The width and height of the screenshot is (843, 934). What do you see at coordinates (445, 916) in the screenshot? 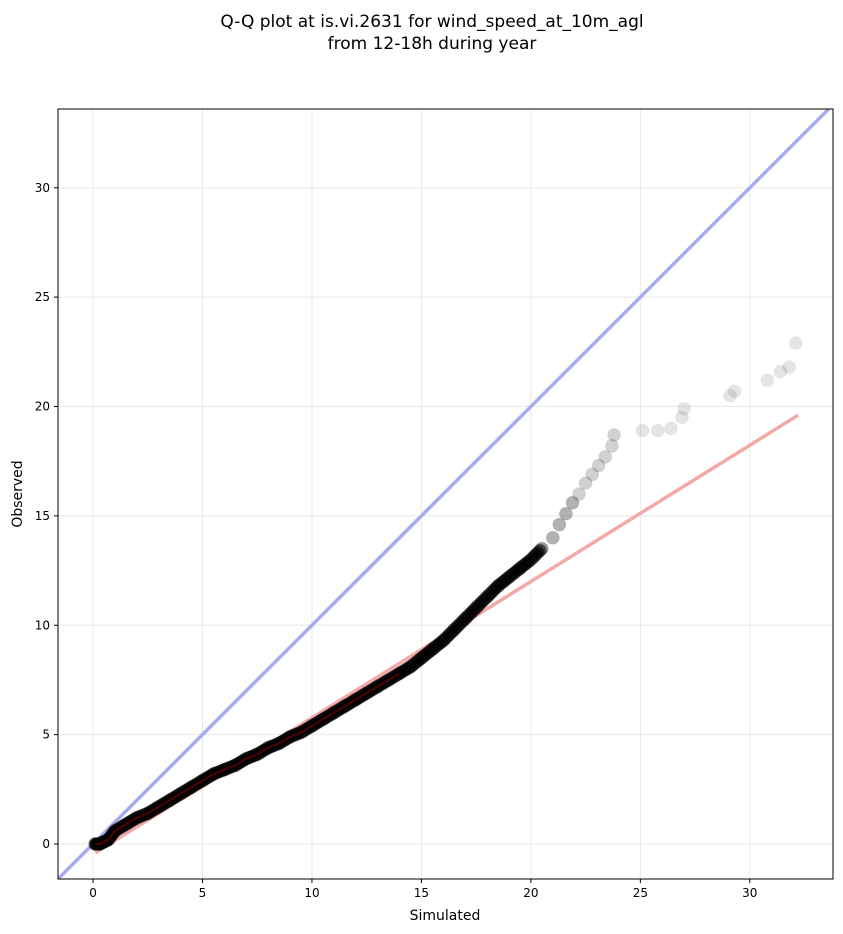
I see `x-axis-label: Simulated` at bounding box center [445, 916].